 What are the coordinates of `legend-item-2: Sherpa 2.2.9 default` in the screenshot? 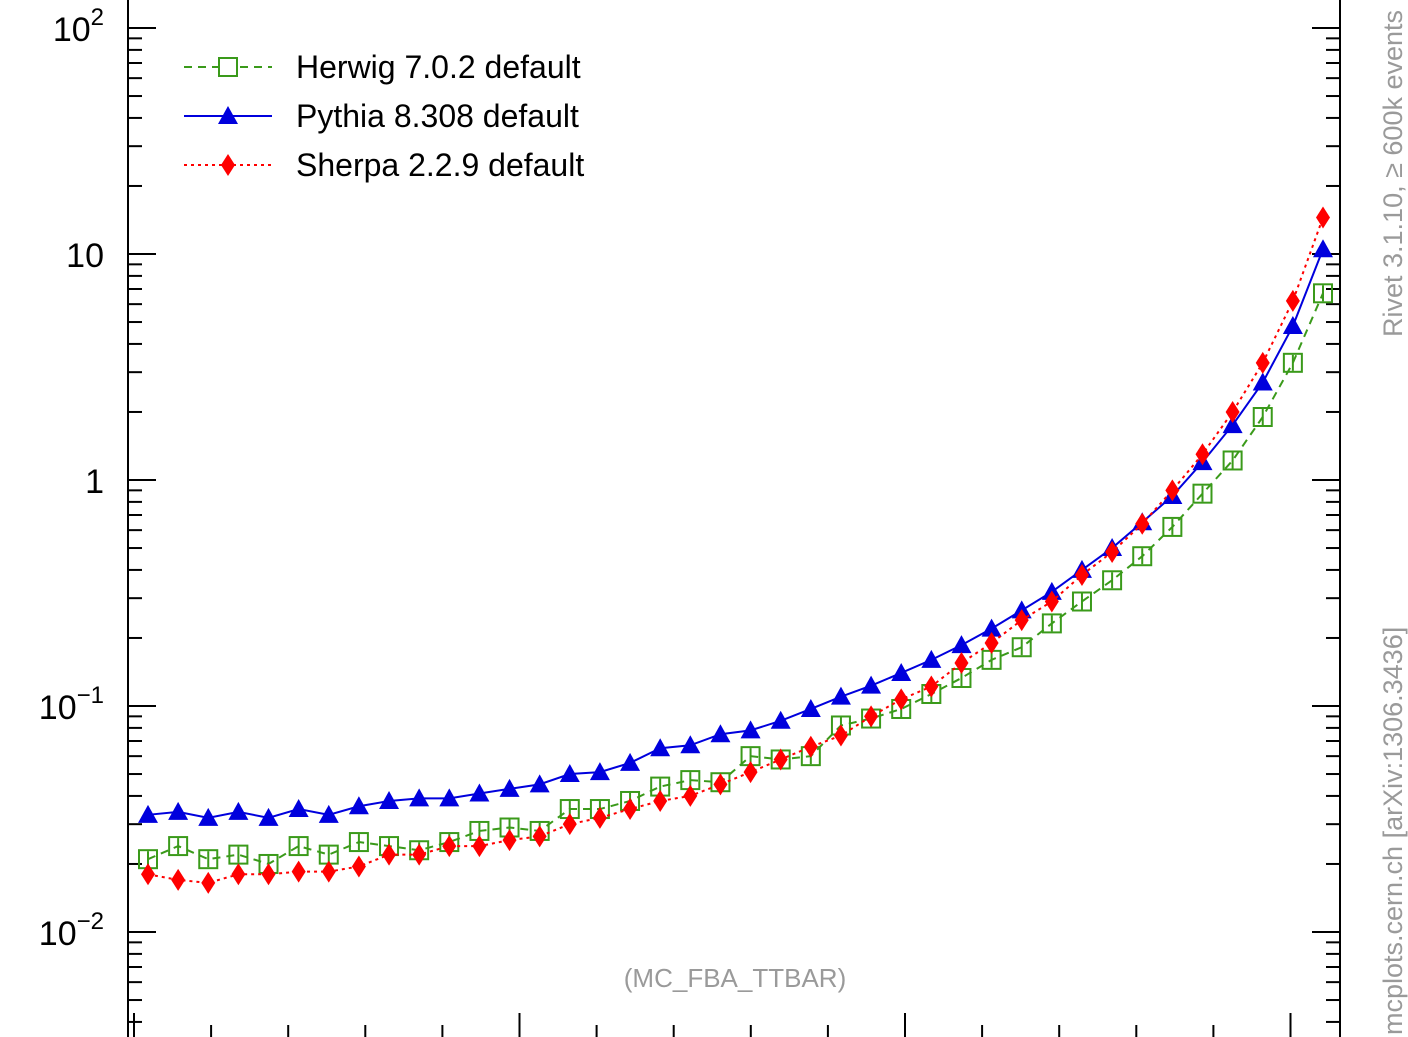 It's located at (384, 165).